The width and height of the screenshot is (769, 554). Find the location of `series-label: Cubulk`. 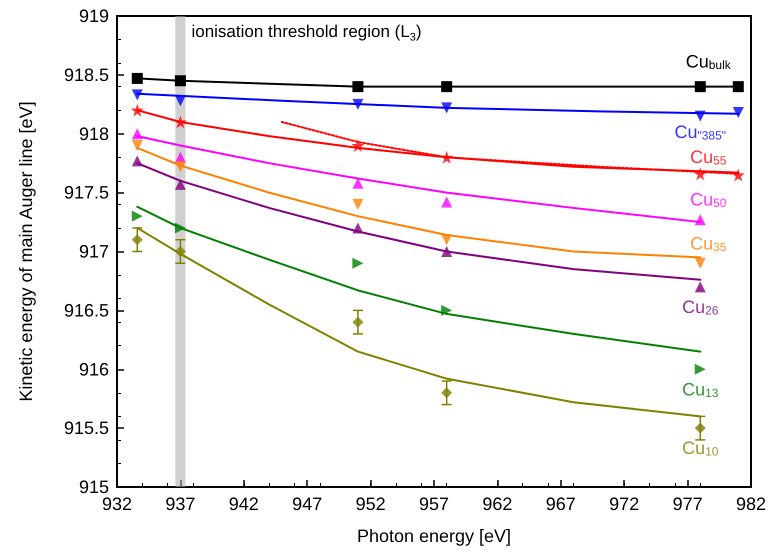

series-label: Cubulk is located at coordinates (709, 62).